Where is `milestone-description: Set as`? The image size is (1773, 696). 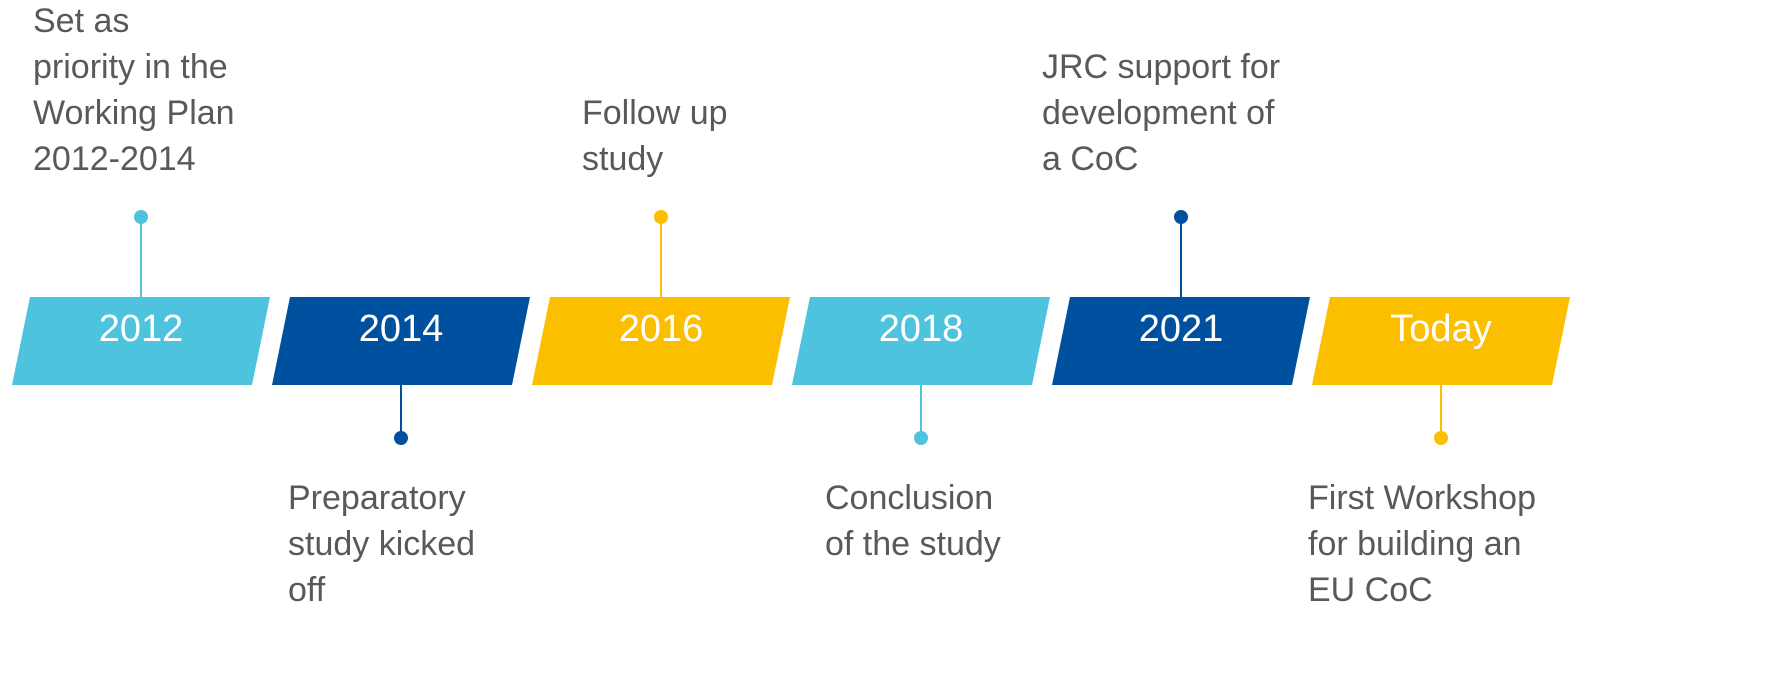
milestone-description: Set as is located at coordinates (81, 21).